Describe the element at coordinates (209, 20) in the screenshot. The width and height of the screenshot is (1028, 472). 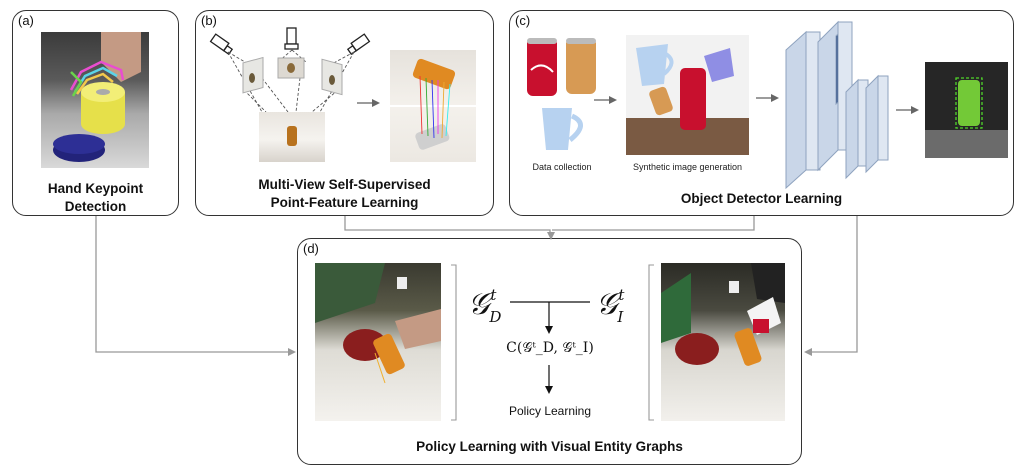
I see `panel-b-tag: (b)` at that location.